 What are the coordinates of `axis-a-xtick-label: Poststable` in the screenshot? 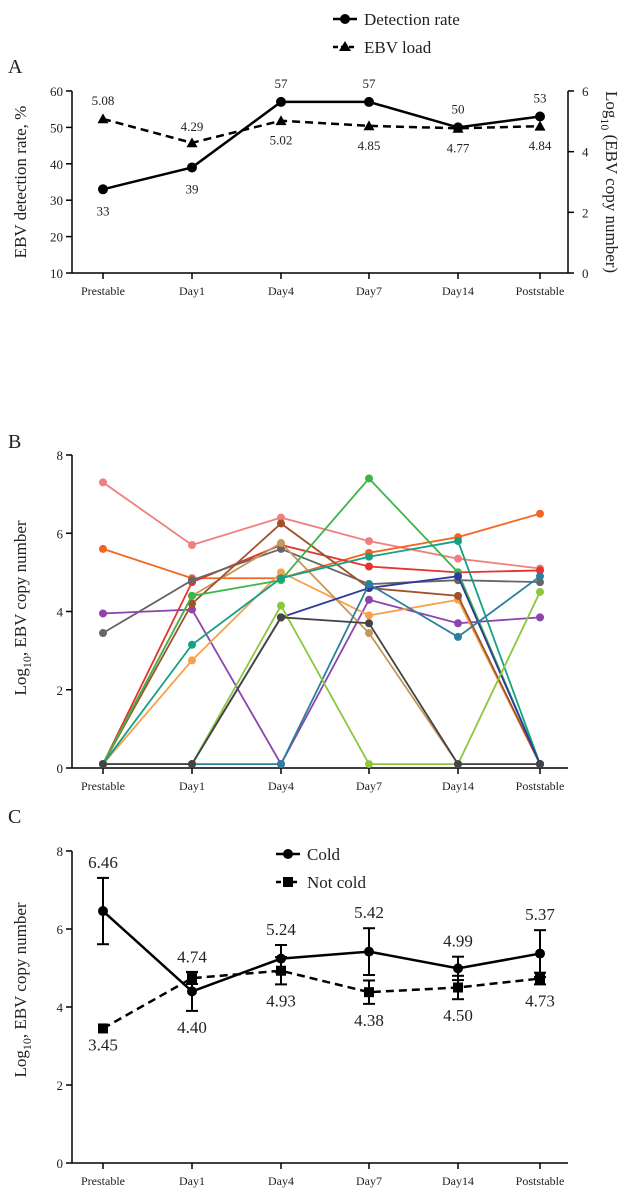 It's located at (540, 291).